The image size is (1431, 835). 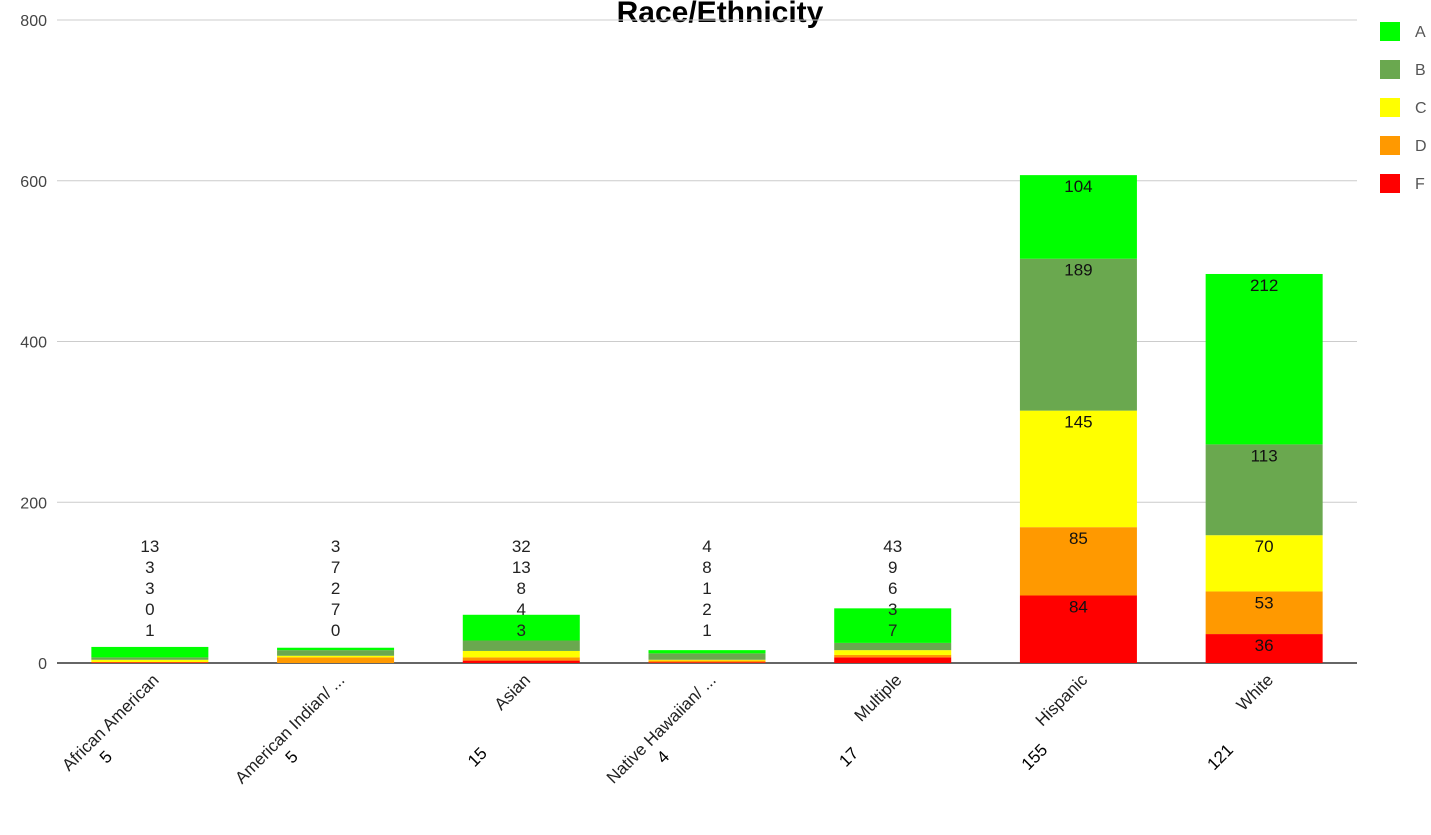 I want to click on data-label-C-5: 145, so click(x=1078, y=422).